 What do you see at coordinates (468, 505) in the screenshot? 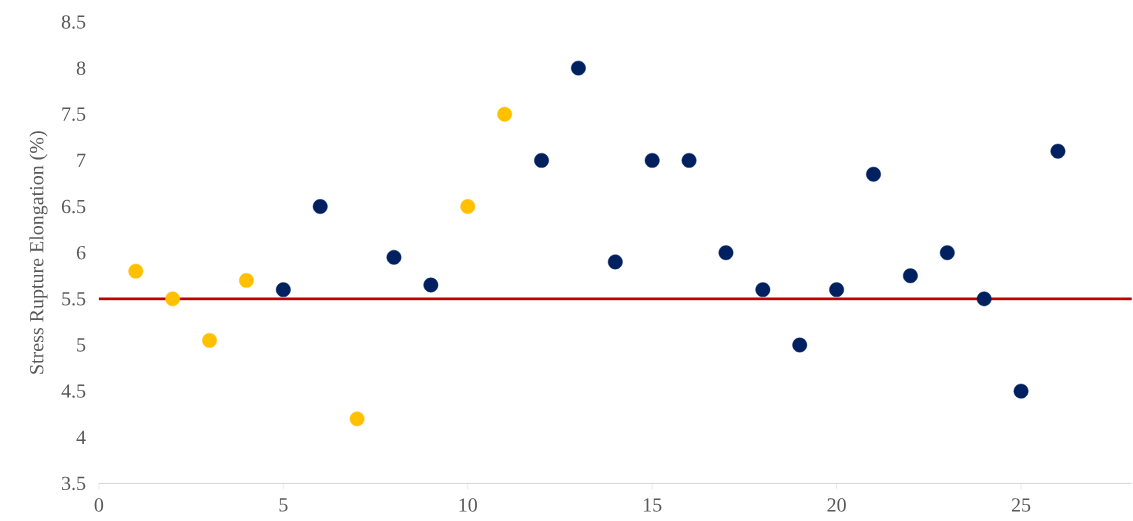
I see `x-tick-label: 10` at bounding box center [468, 505].